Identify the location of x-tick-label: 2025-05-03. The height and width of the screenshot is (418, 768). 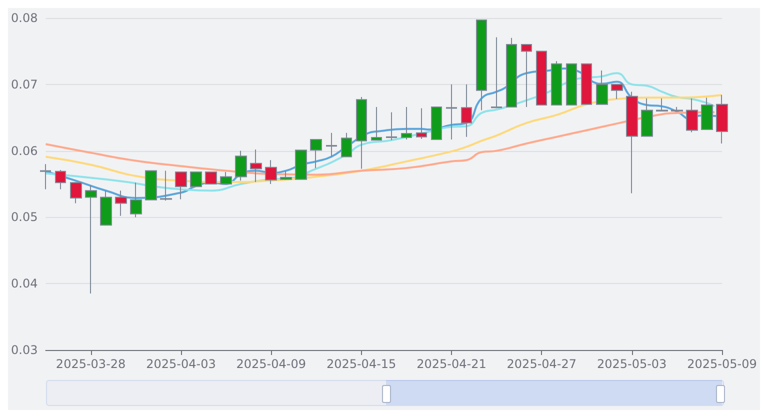
(631, 364).